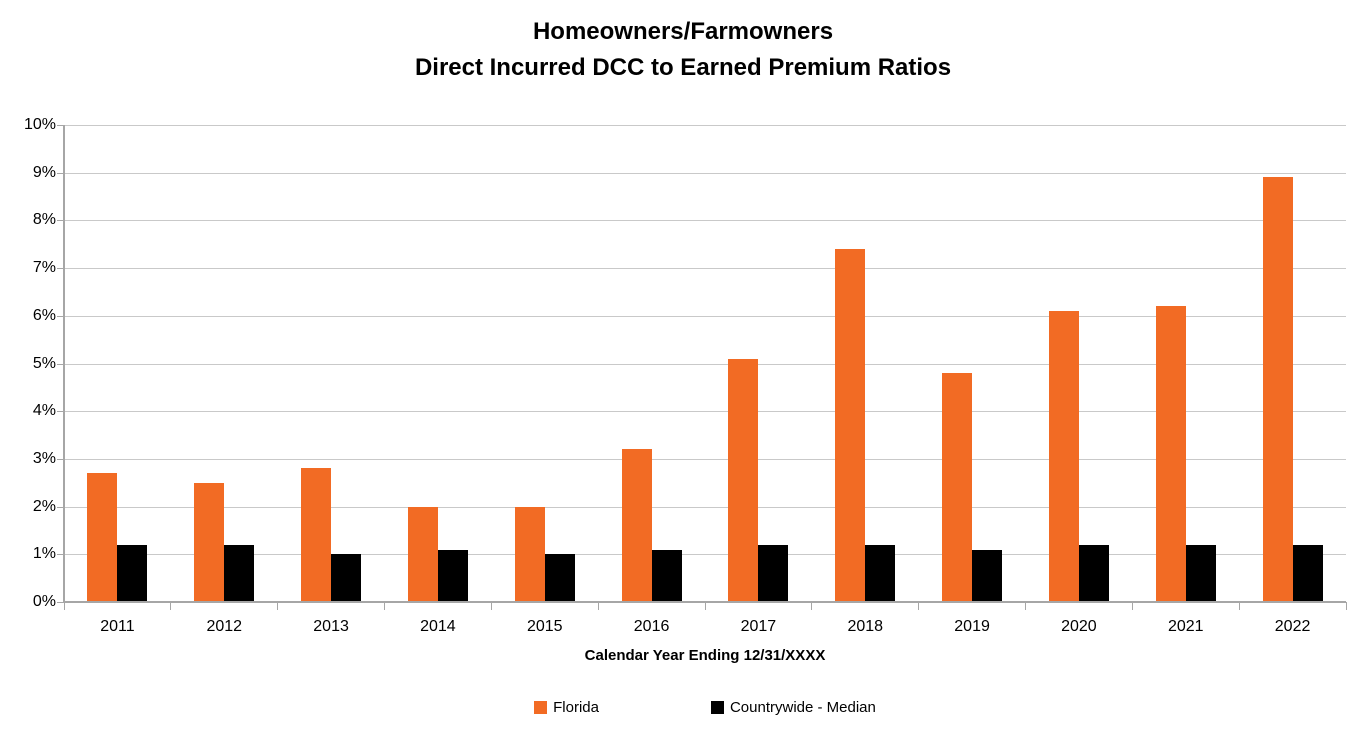 This screenshot has height=739, width=1366. I want to click on y-tick-1%, so click(60, 555).